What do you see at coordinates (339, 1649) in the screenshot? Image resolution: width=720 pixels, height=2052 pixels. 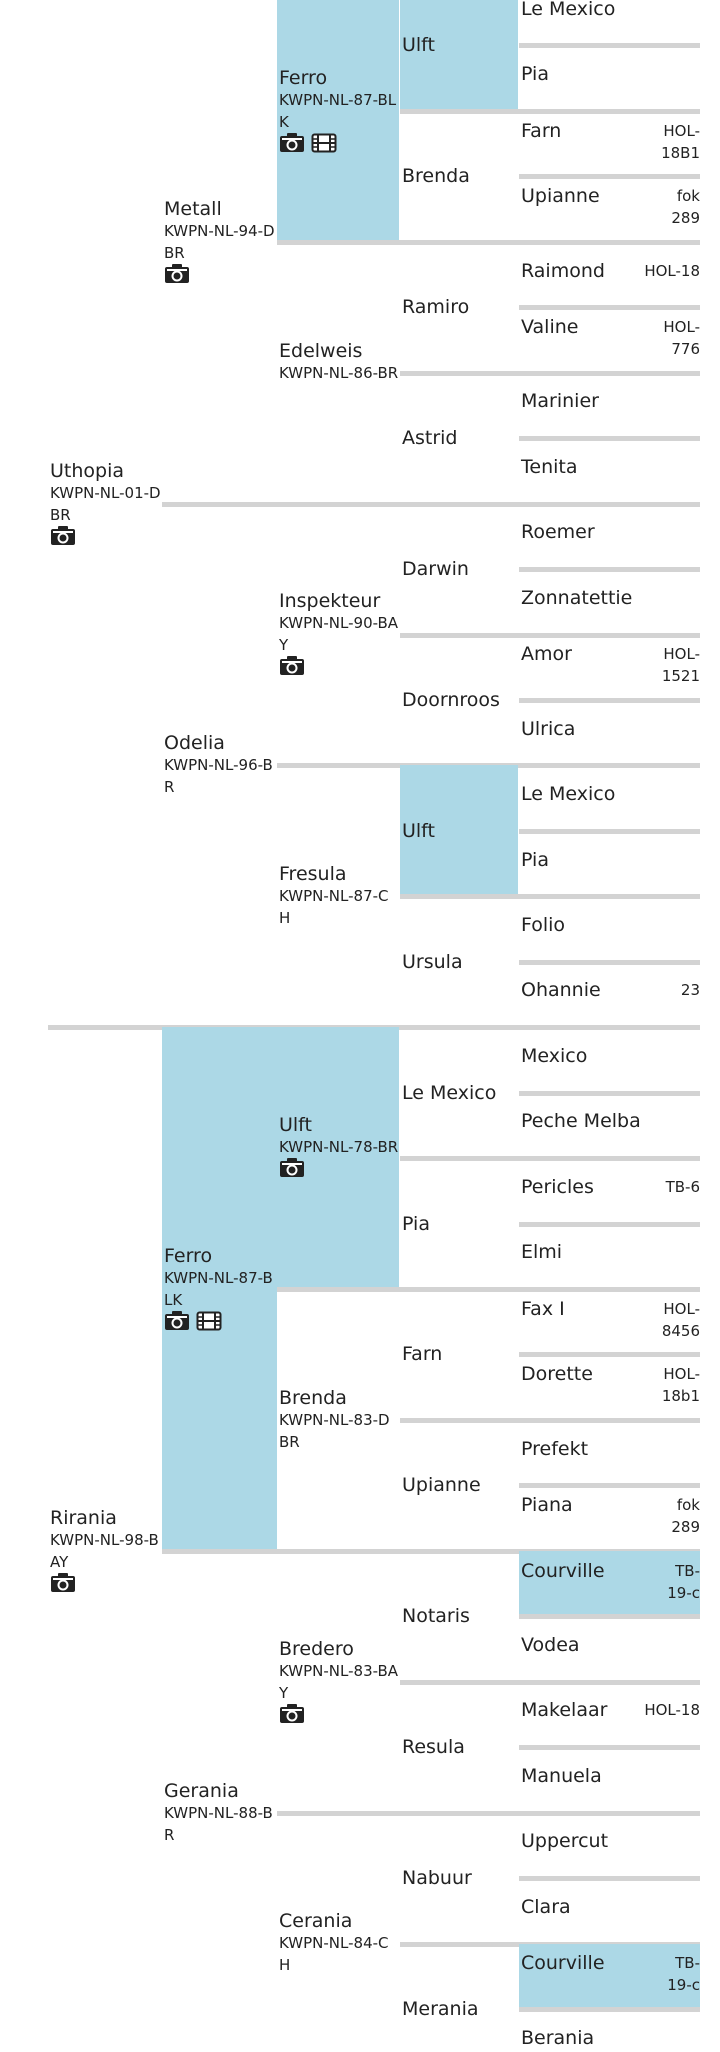 I see `horse-name: Bredero` at bounding box center [339, 1649].